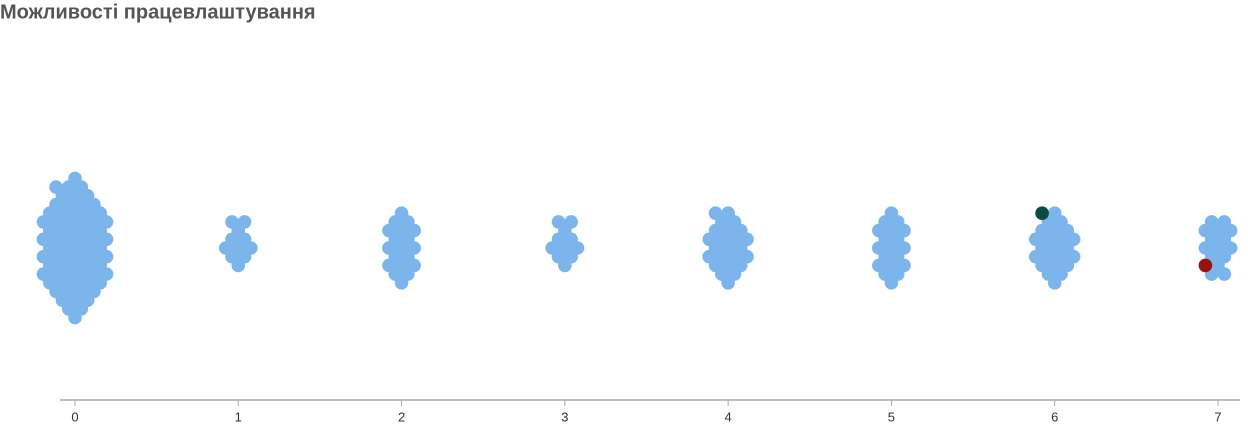 Image resolution: width=1248 pixels, height=433 pixels. I want to click on x-tick-label: 2, so click(401, 416).